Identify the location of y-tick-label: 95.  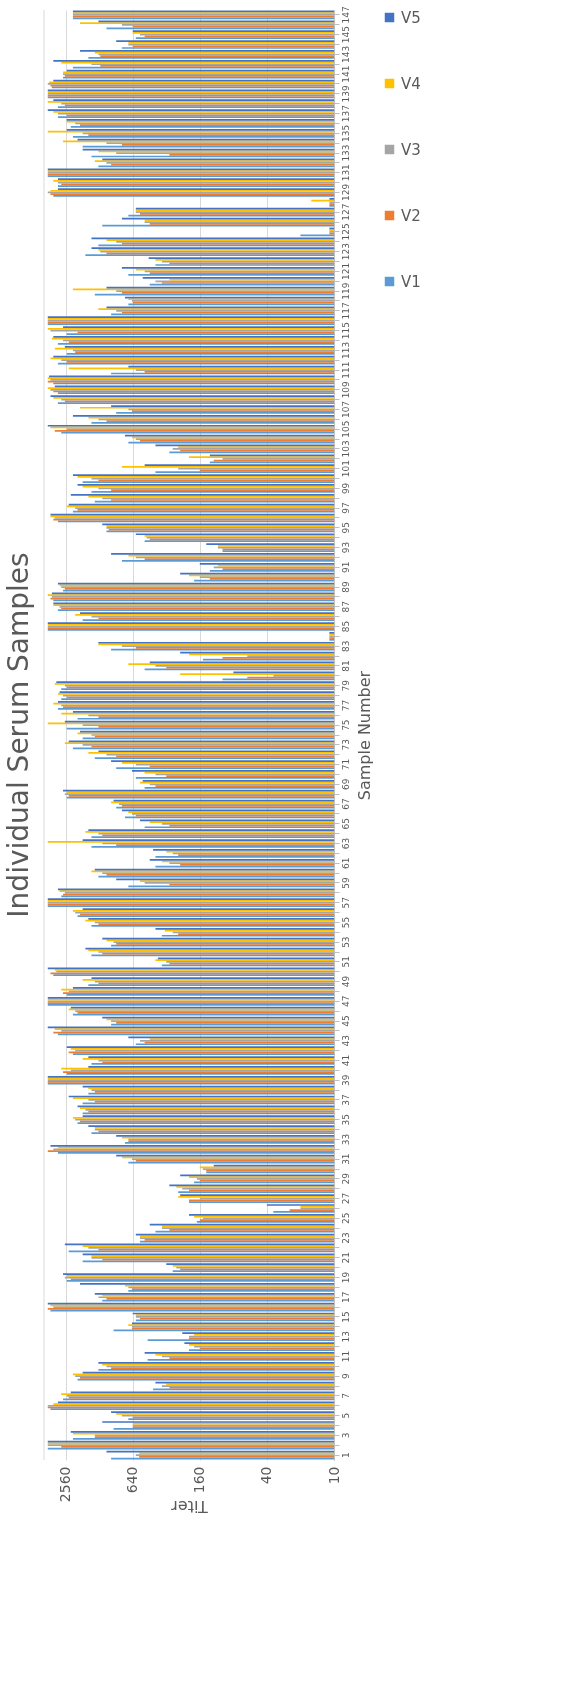
(345, 528).